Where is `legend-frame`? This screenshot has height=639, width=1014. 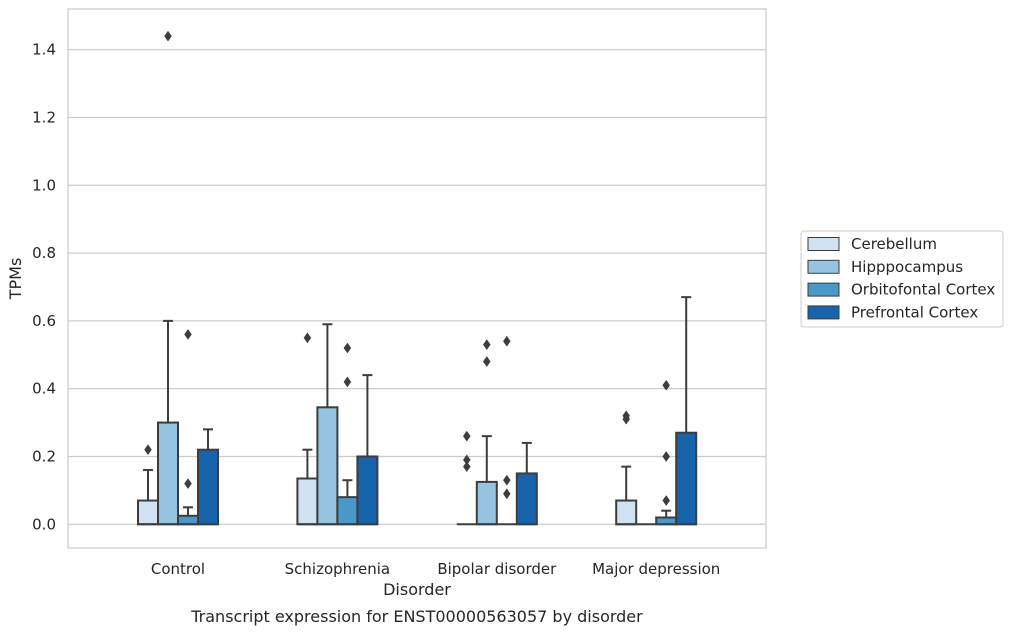
legend-frame is located at coordinates (902, 279).